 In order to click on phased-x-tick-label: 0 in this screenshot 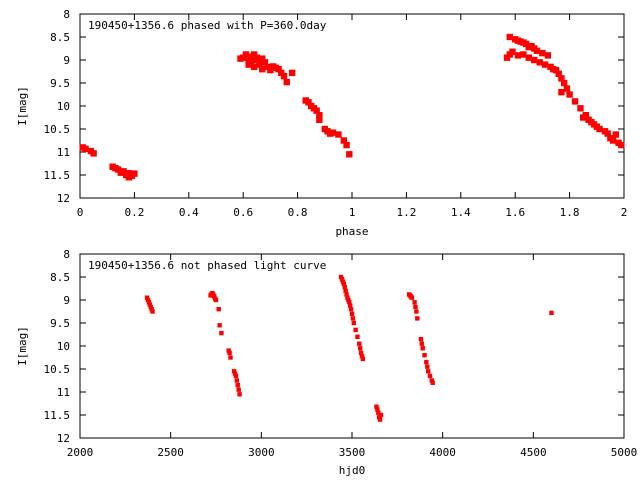, I will do `click(80, 212)`.